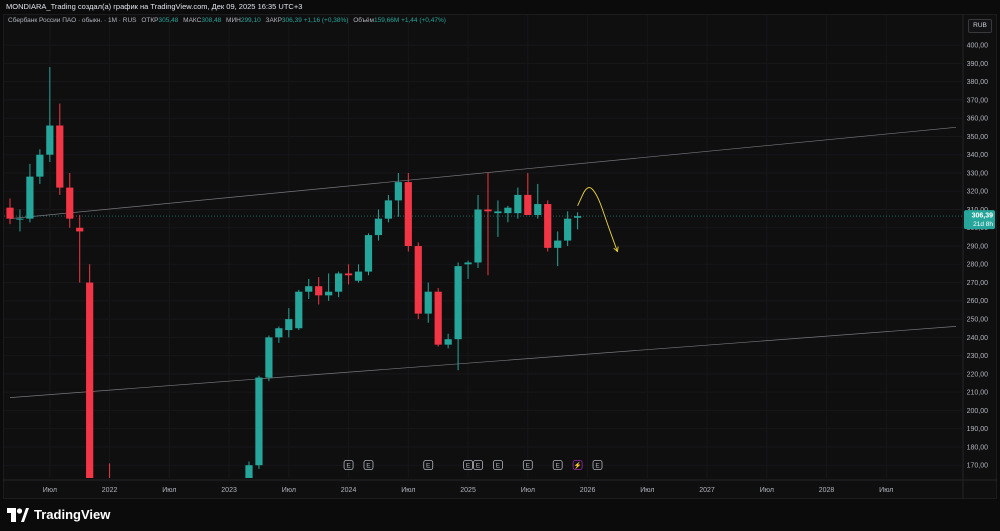  Describe the element at coordinates (72, 20) in the screenshot. I see `symbol-label: Сбербанк России ПАО · обыкн. · 1М · RUS` at that location.